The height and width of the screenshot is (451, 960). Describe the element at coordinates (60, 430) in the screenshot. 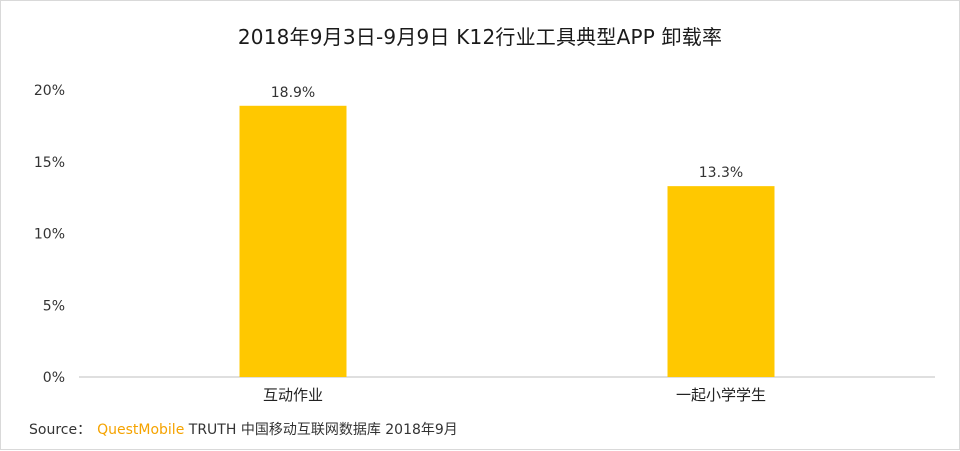

I see `source-prefix: Source：` at that location.